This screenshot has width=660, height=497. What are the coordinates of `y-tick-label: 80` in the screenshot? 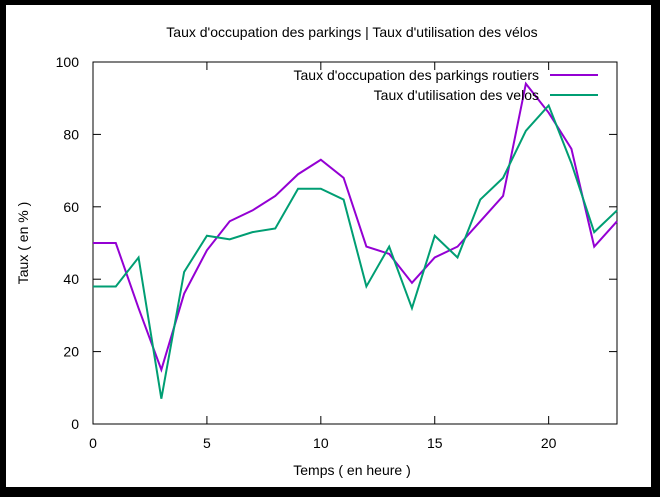 It's located at (71, 134).